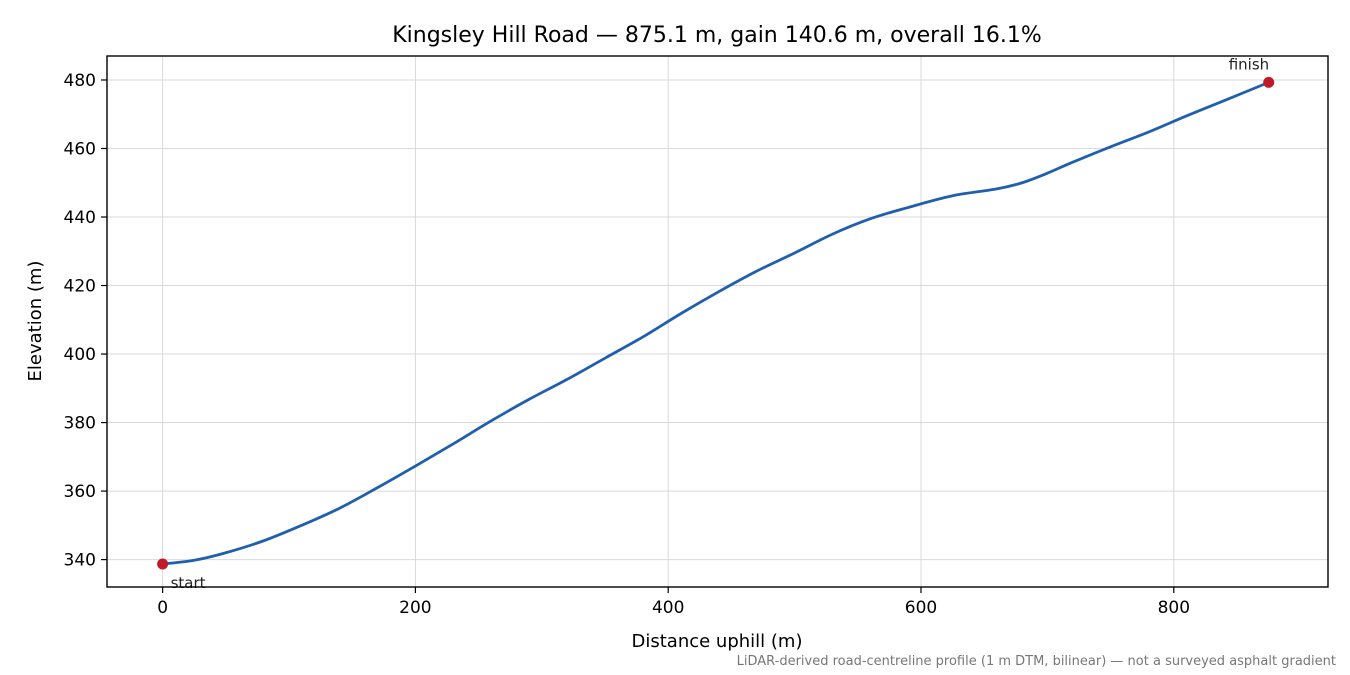 The height and width of the screenshot is (675, 1350). What do you see at coordinates (80, 149) in the screenshot?
I see `y-tick-label: 460` at bounding box center [80, 149].